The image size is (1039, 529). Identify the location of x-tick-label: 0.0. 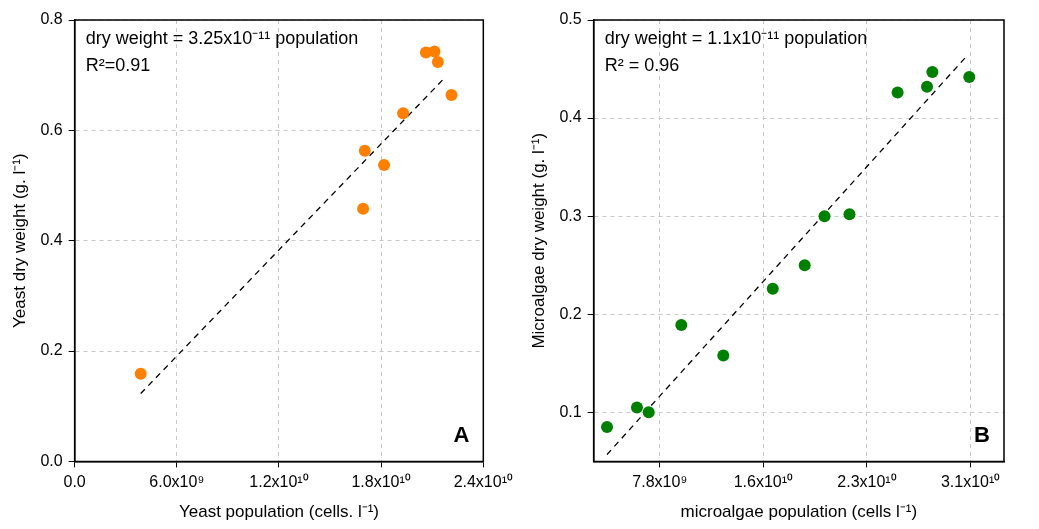
(74, 482).